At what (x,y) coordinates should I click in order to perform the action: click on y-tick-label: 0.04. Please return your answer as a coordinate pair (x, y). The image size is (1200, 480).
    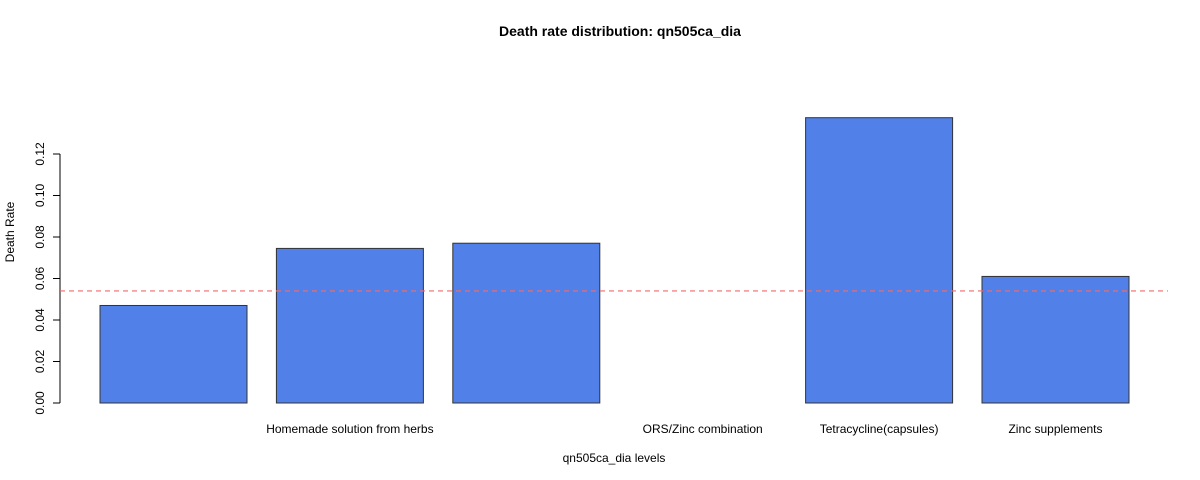
    Looking at the image, I should click on (40, 320).